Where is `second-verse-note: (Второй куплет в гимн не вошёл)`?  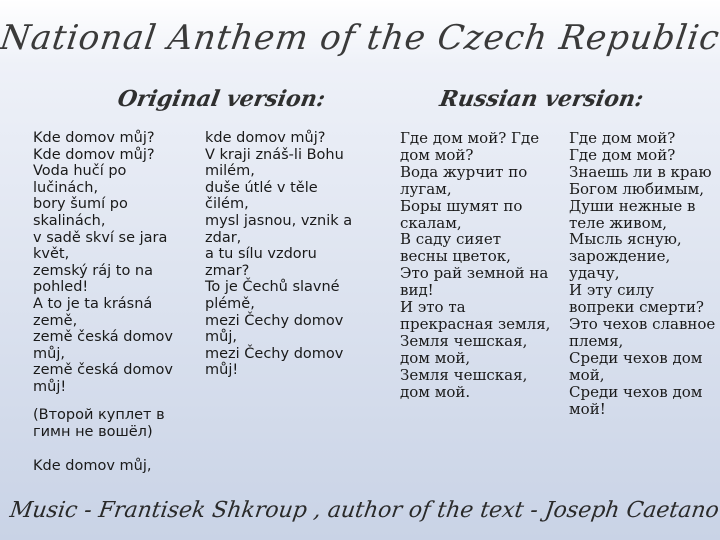 second-verse-note: (Второй куплет в гимн не вошёл) is located at coordinates (99, 423).